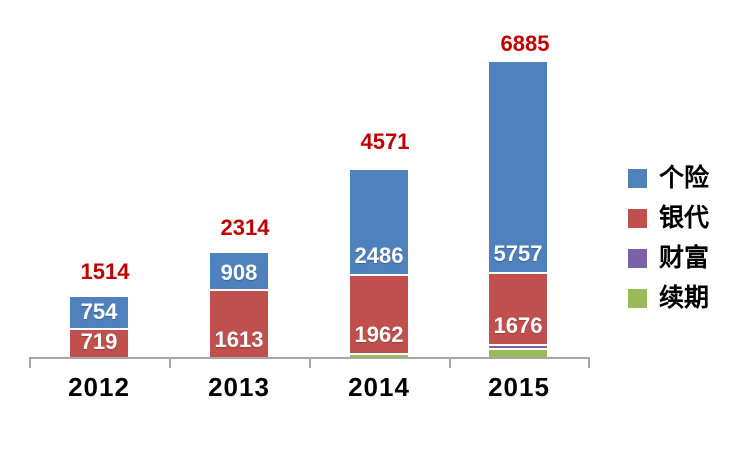  I want to click on legend-swatch-green-icon, so click(637, 298).